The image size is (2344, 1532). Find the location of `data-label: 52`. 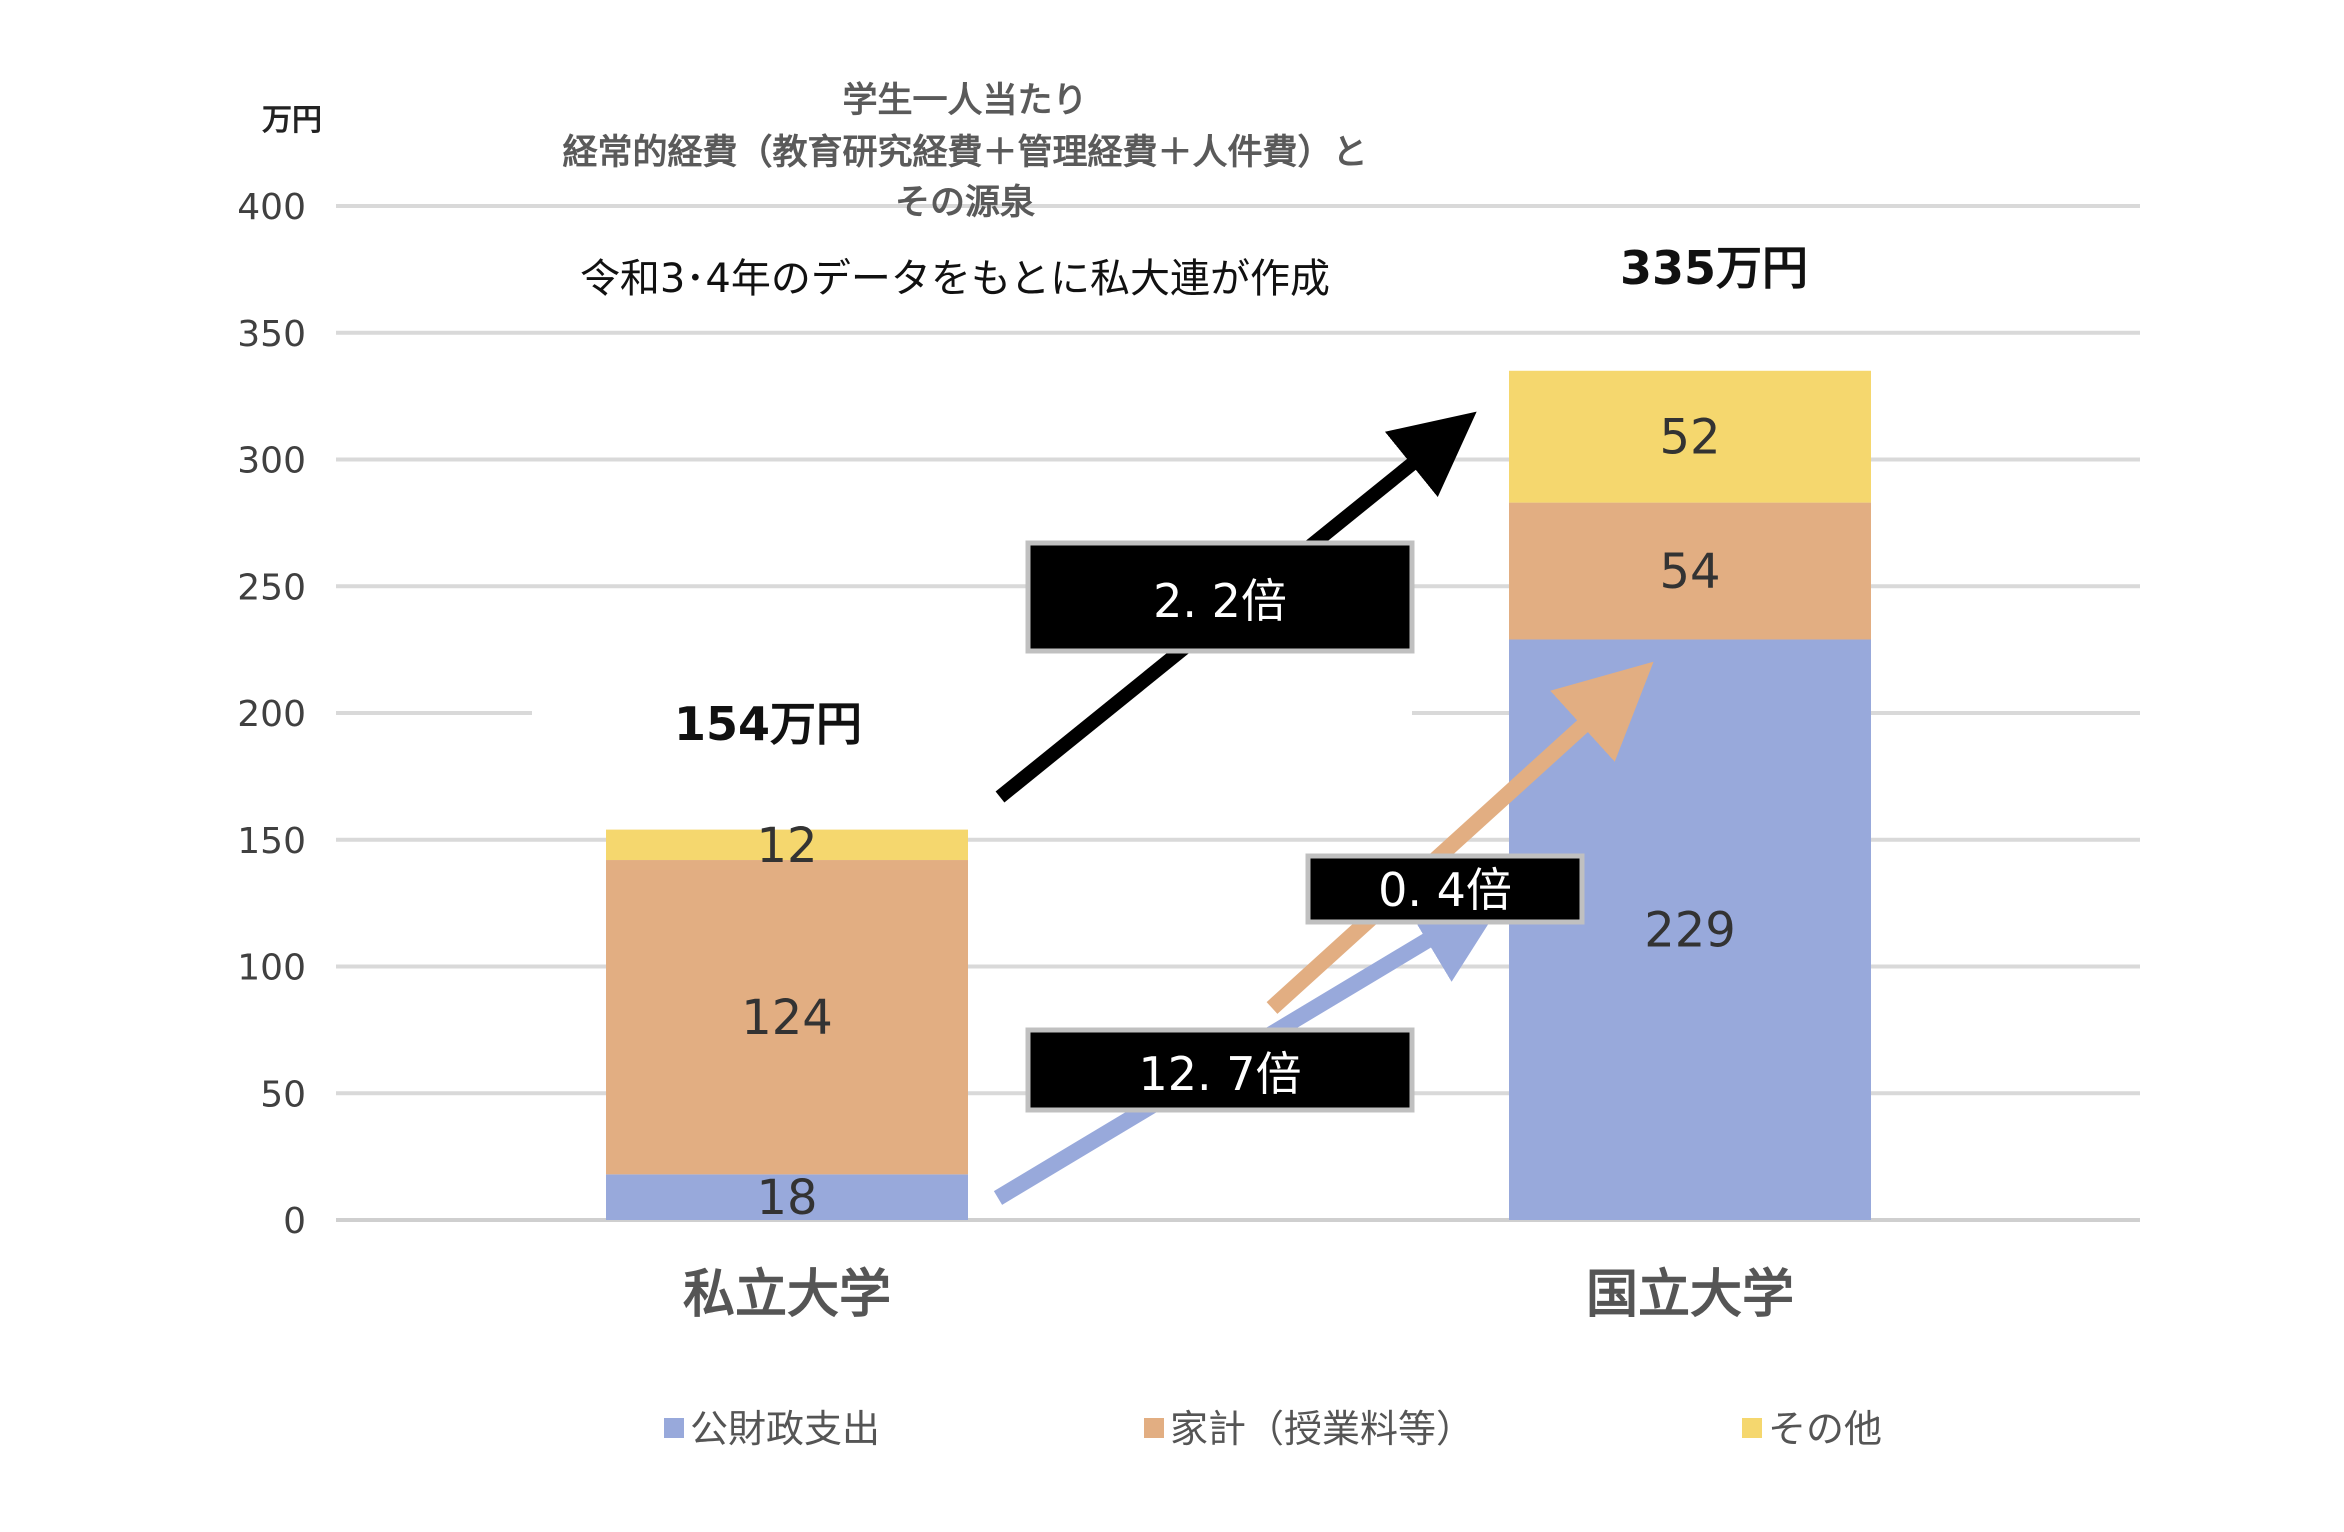

data-label: 52 is located at coordinates (1689, 438).